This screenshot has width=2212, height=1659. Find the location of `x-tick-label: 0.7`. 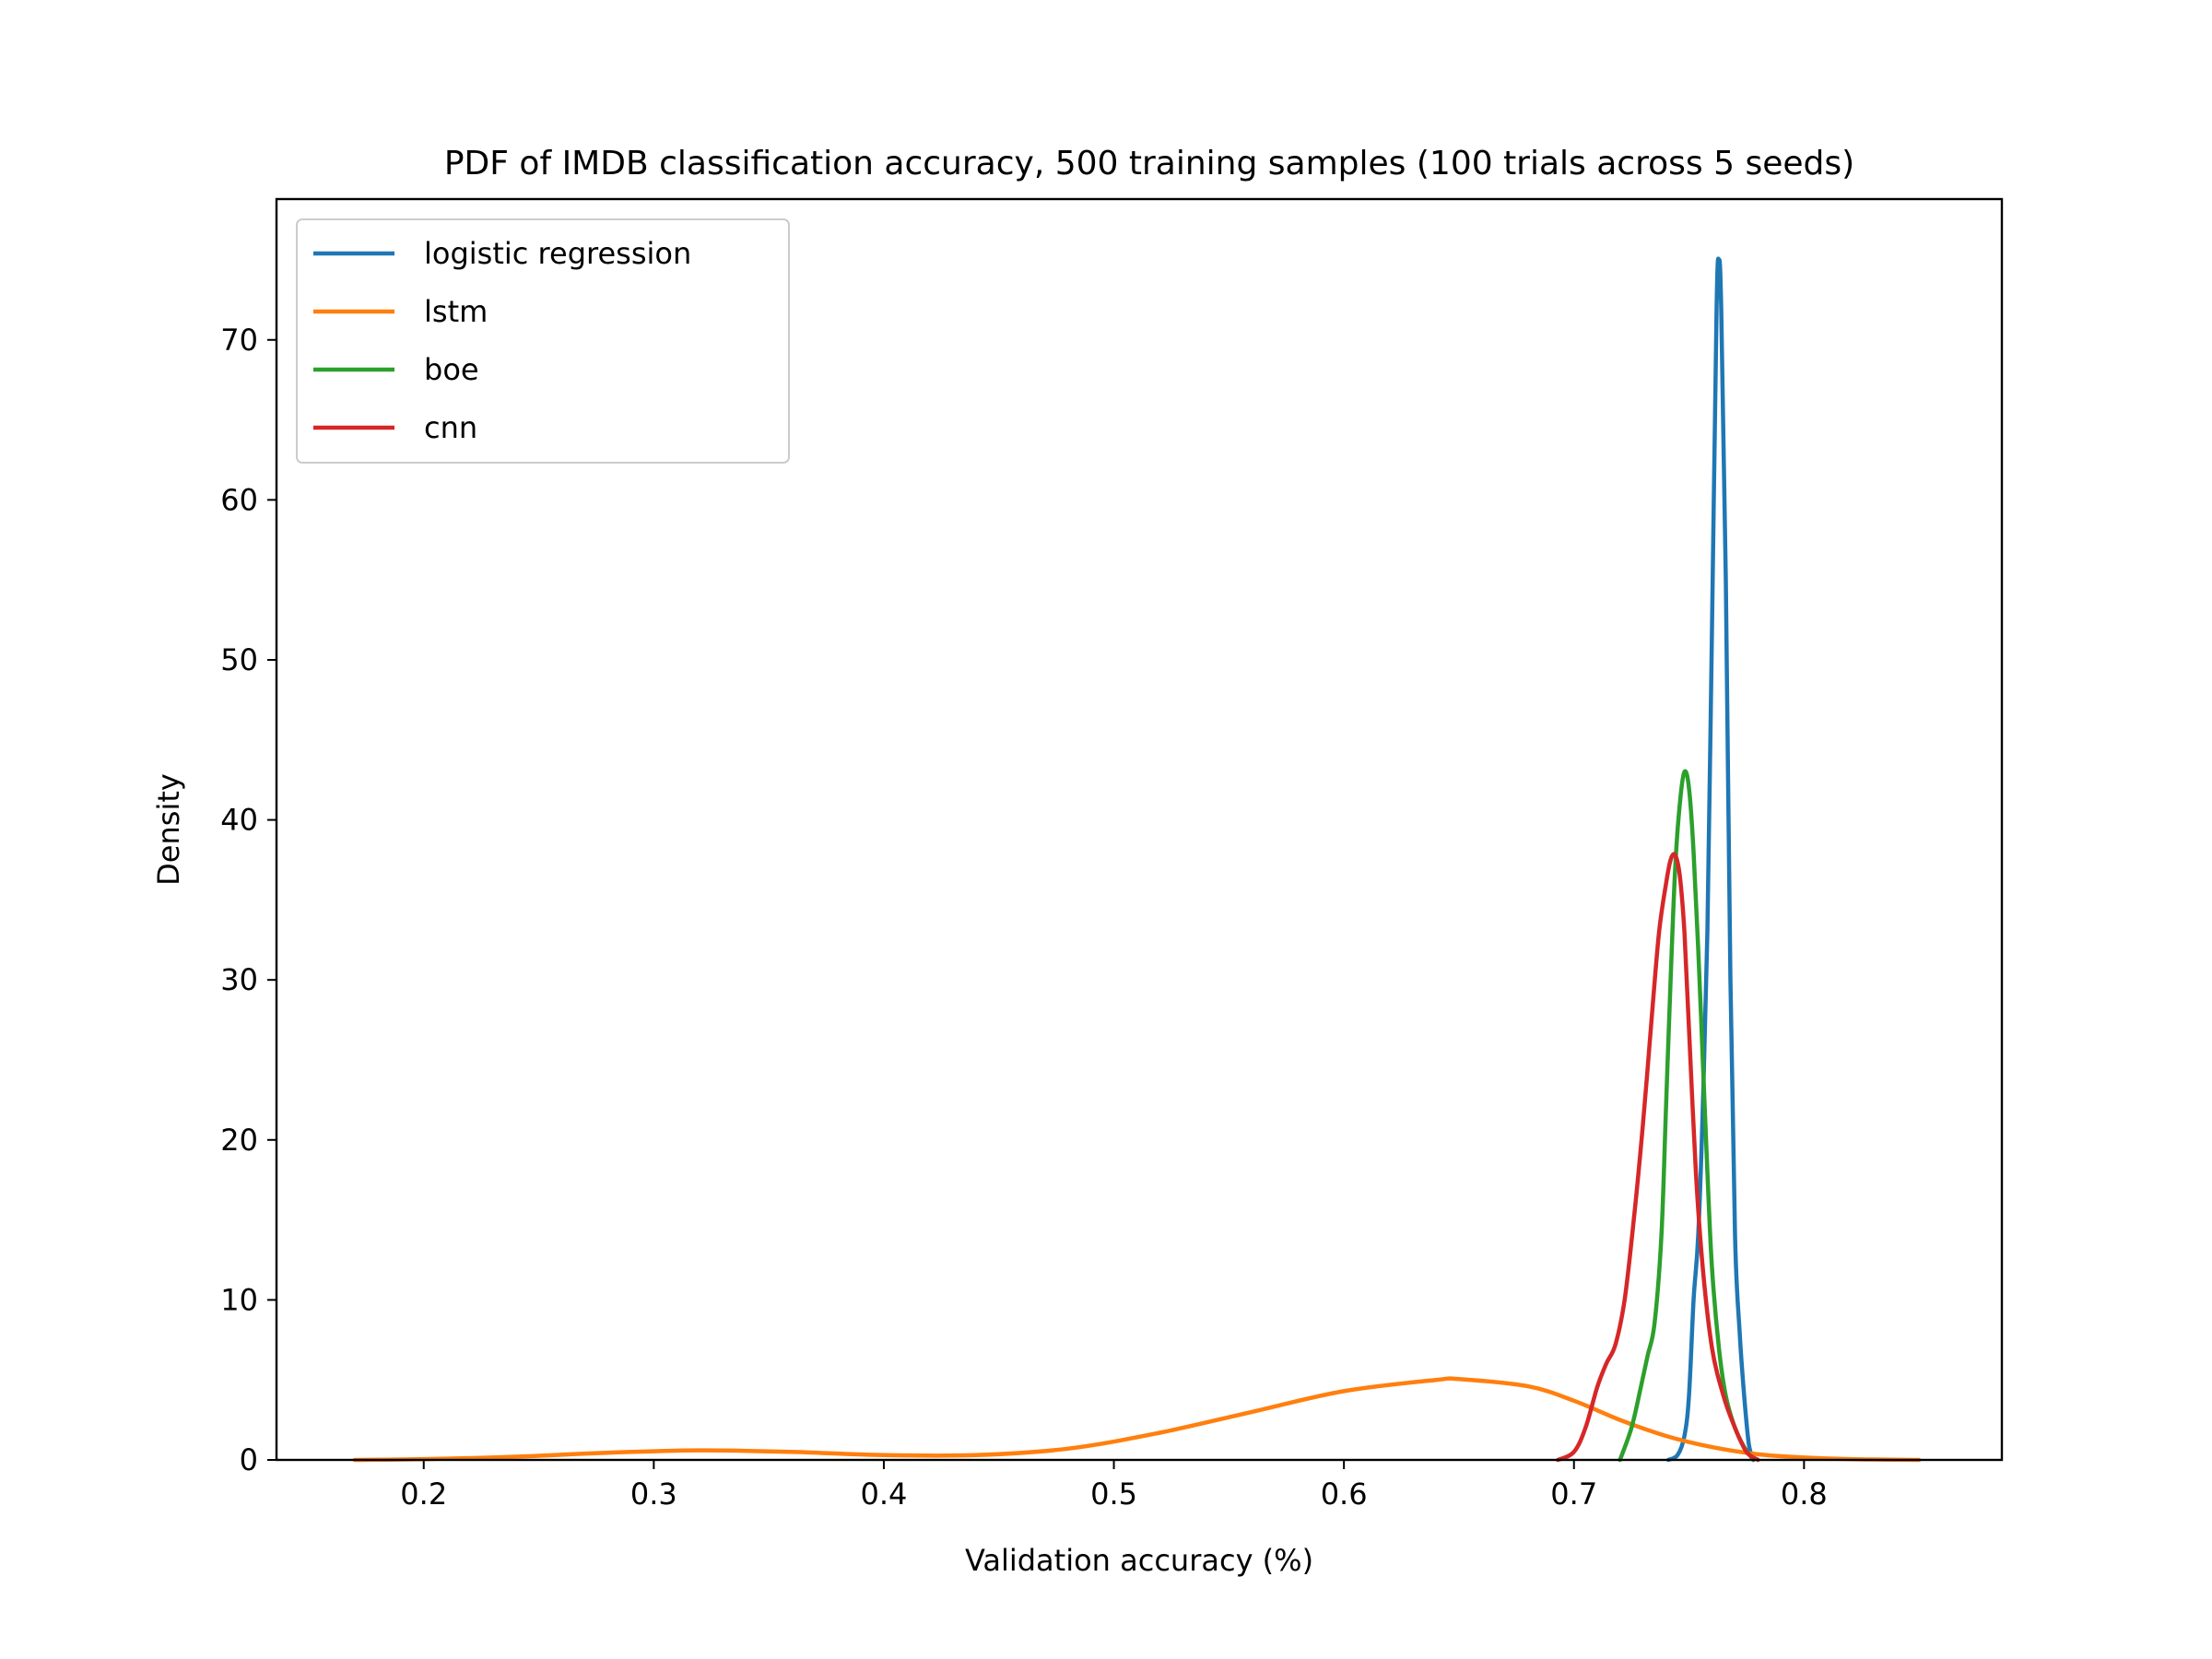

x-tick-label: 0.7 is located at coordinates (1573, 1494).